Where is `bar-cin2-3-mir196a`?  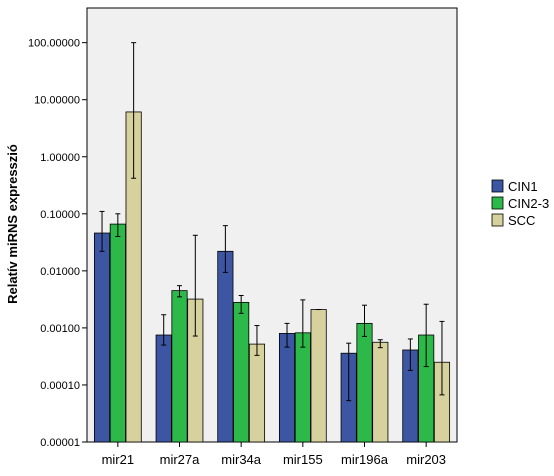 bar-cin2-3-mir196a is located at coordinates (364, 382).